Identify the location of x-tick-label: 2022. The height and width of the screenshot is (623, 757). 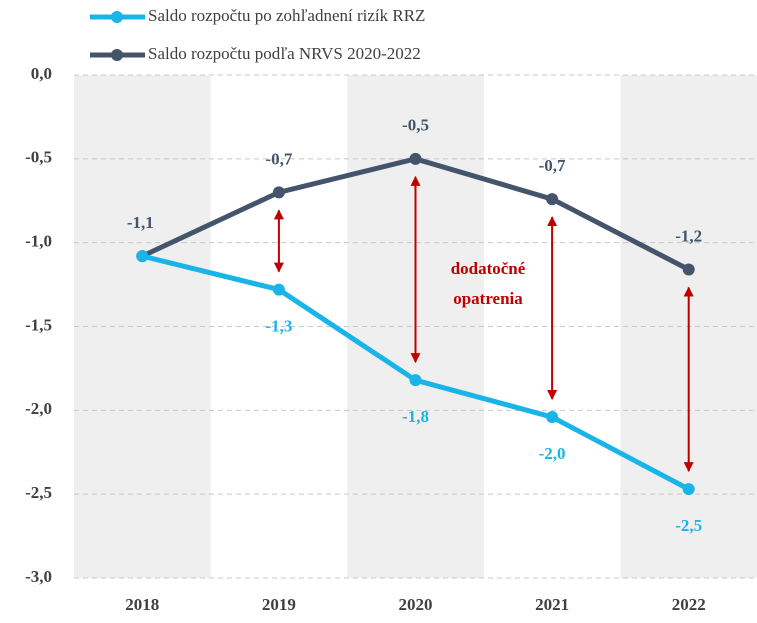
(689, 604).